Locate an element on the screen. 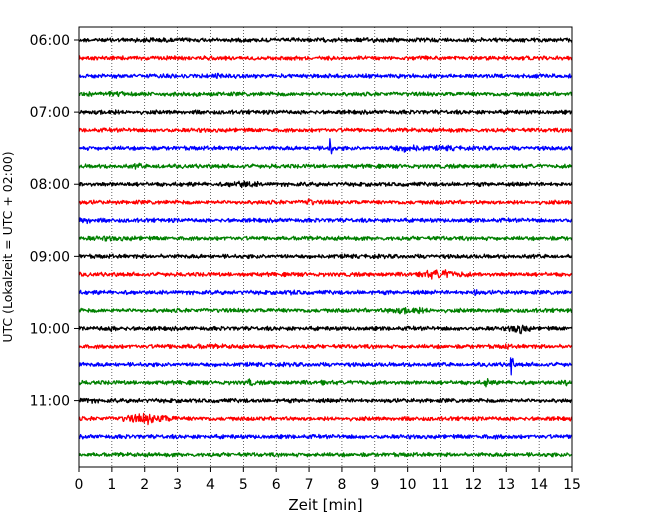 The image size is (650, 520). x-tick-label: 13 is located at coordinates (506, 485).